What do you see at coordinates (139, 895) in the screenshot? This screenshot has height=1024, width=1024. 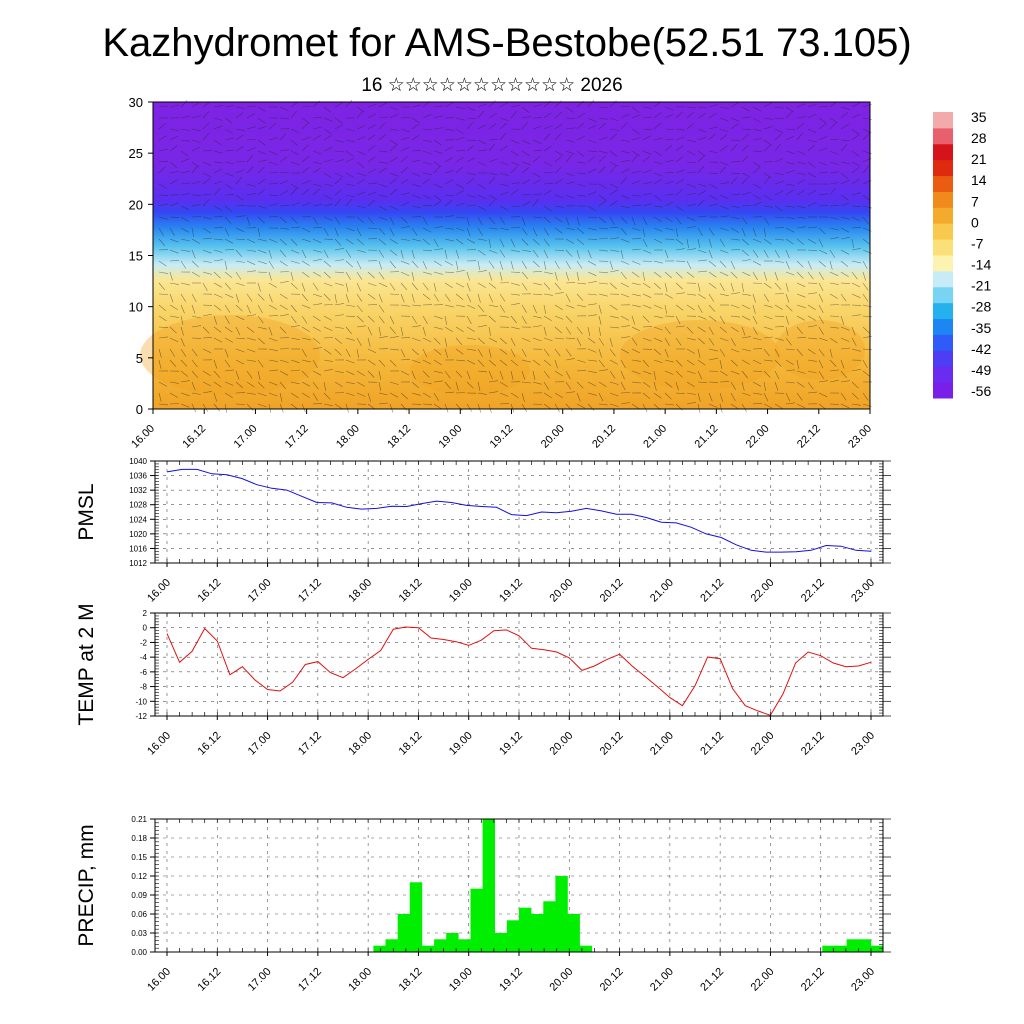 I see `y-tick-label: 0.09` at bounding box center [139, 895].